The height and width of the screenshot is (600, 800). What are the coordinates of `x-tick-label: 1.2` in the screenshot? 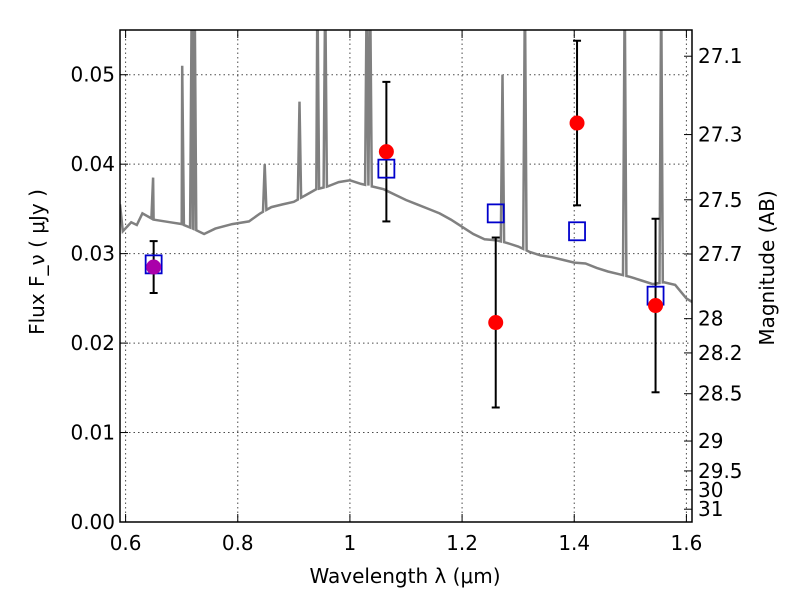 It's located at (462, 543).